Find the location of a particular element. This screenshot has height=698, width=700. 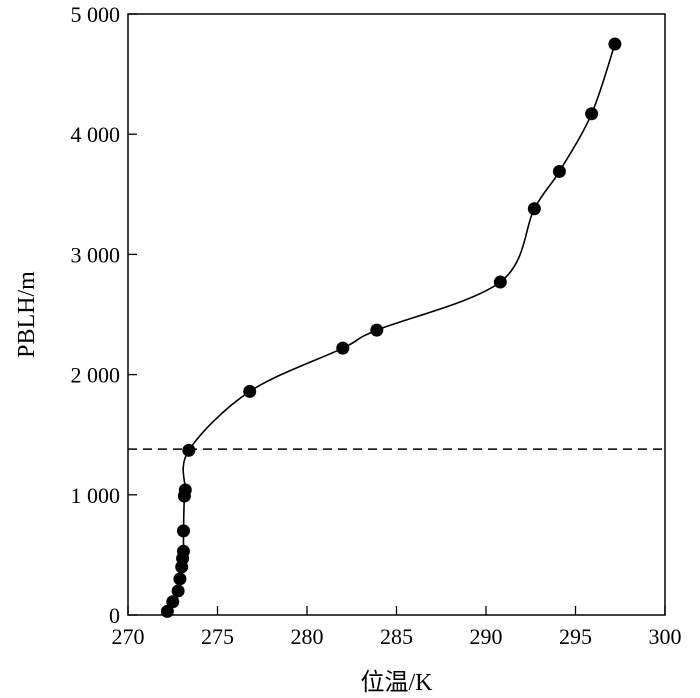

x-tick-label: 285 is located at coordinates (396, 636).